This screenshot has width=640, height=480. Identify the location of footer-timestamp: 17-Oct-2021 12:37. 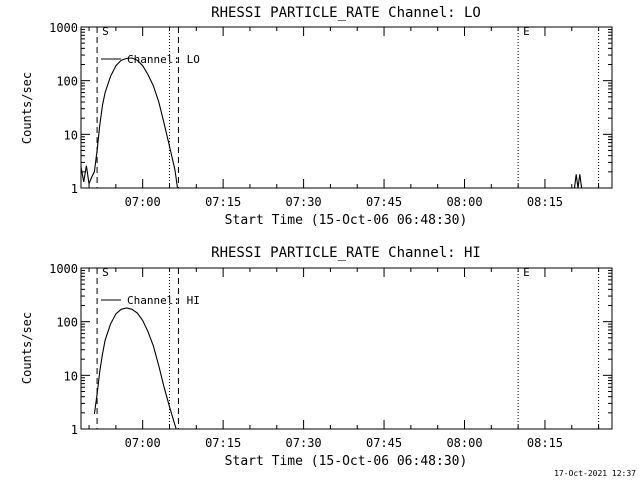
(595, 473).